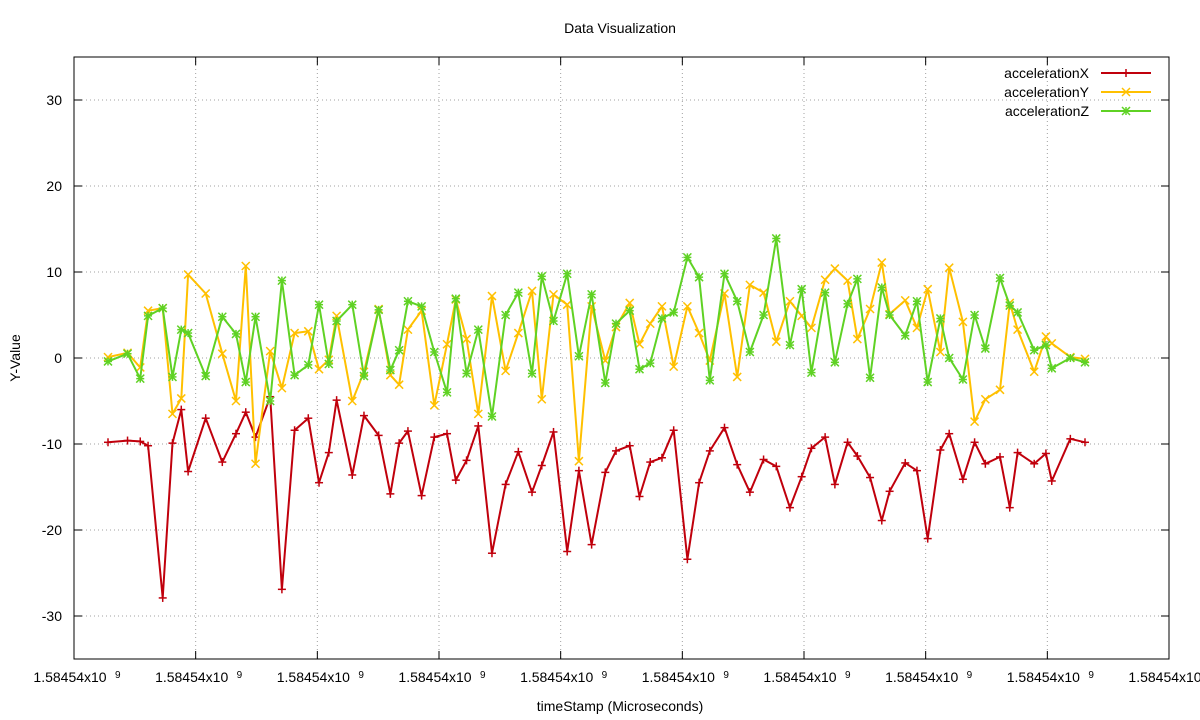  Describe the element at coordinates (52, 444) in the screenshot. I see `y-tick-label: -10` at that location.